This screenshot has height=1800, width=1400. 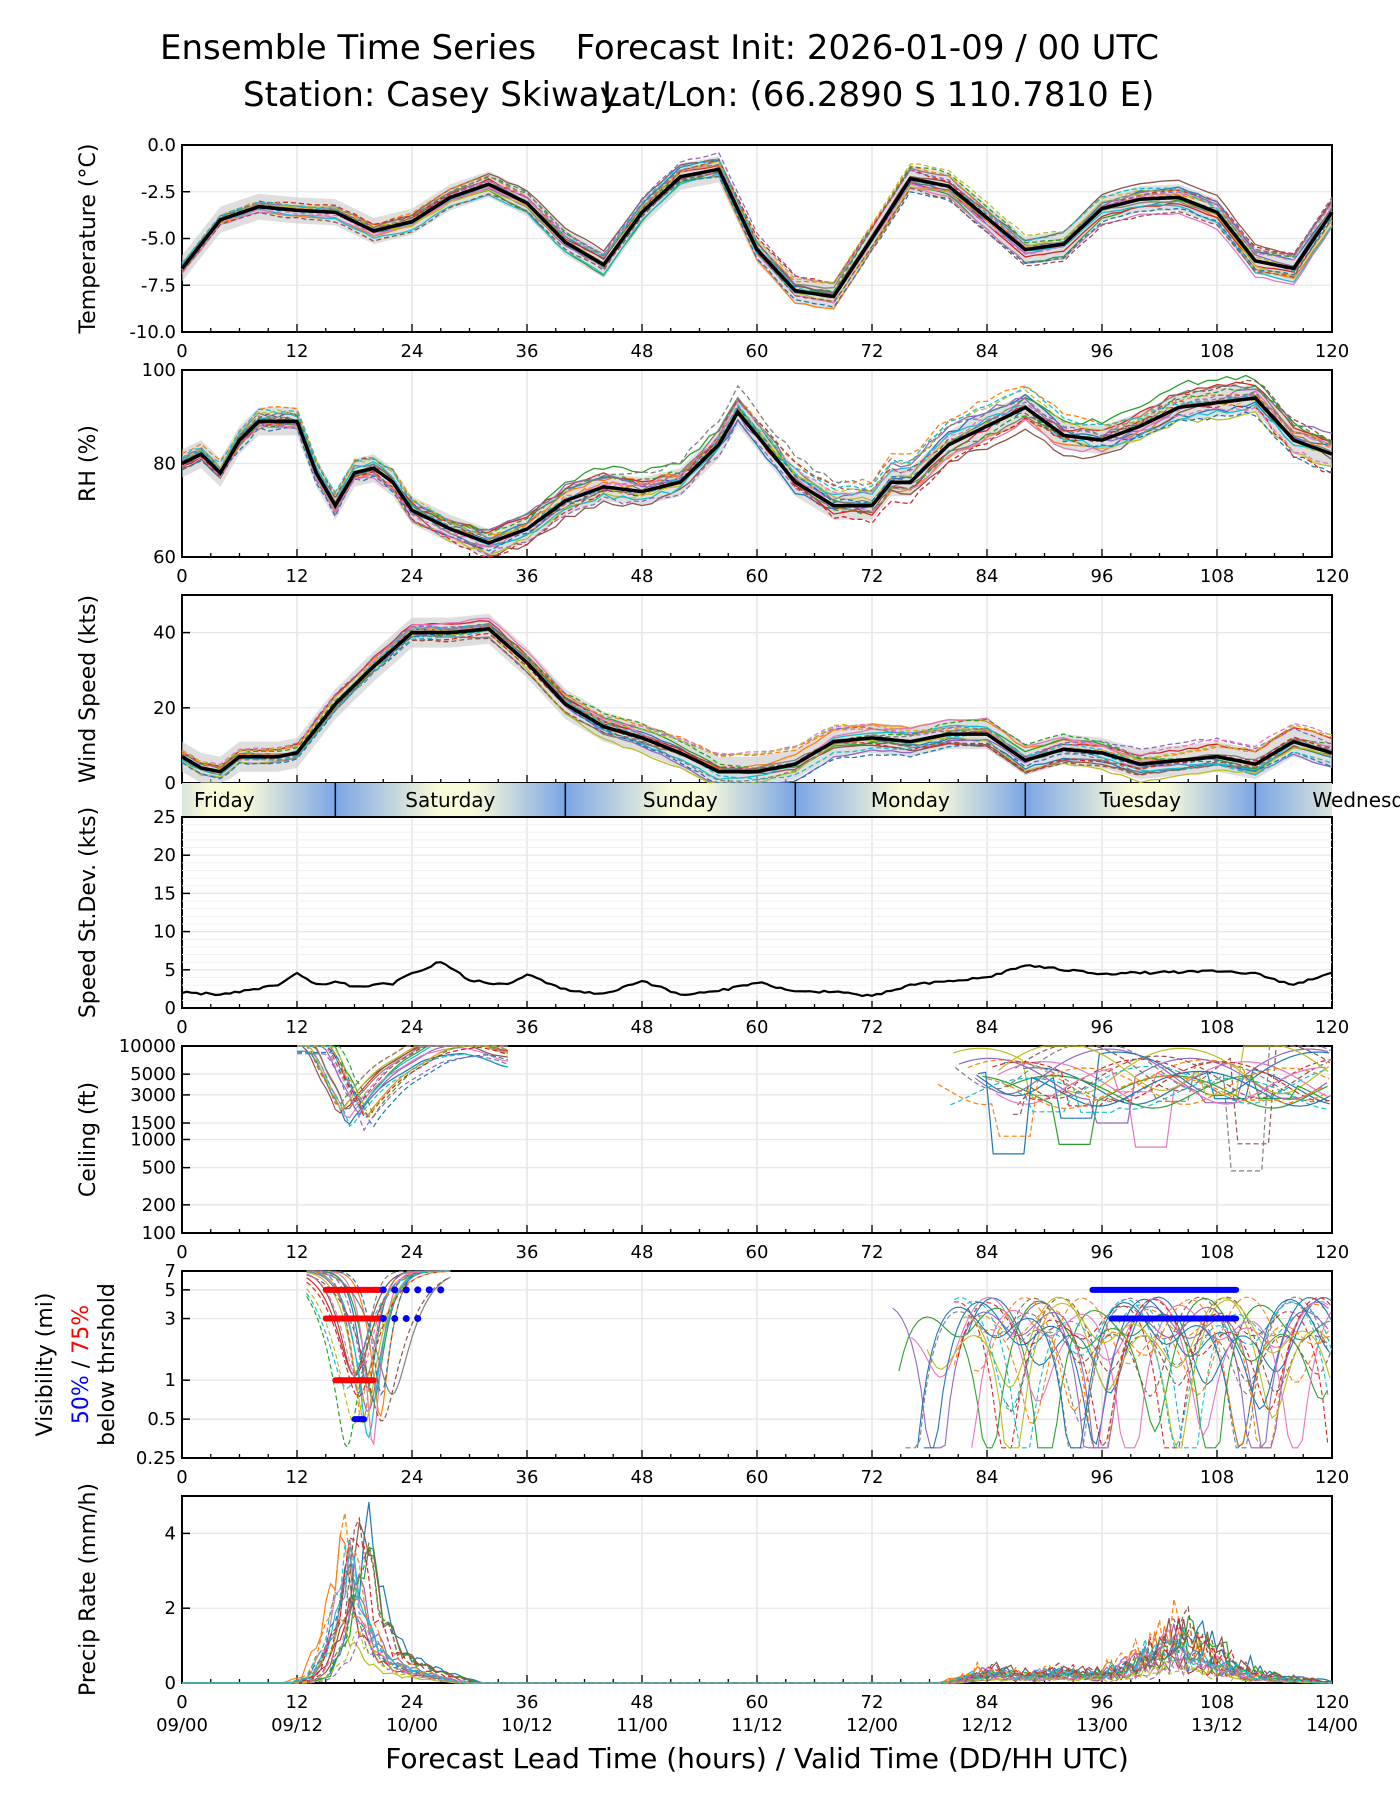 What do you see at coordinates (88, 463) in the screenshot?
I see `y-axis-label: RH (%)` at bounding box center [88, 463].